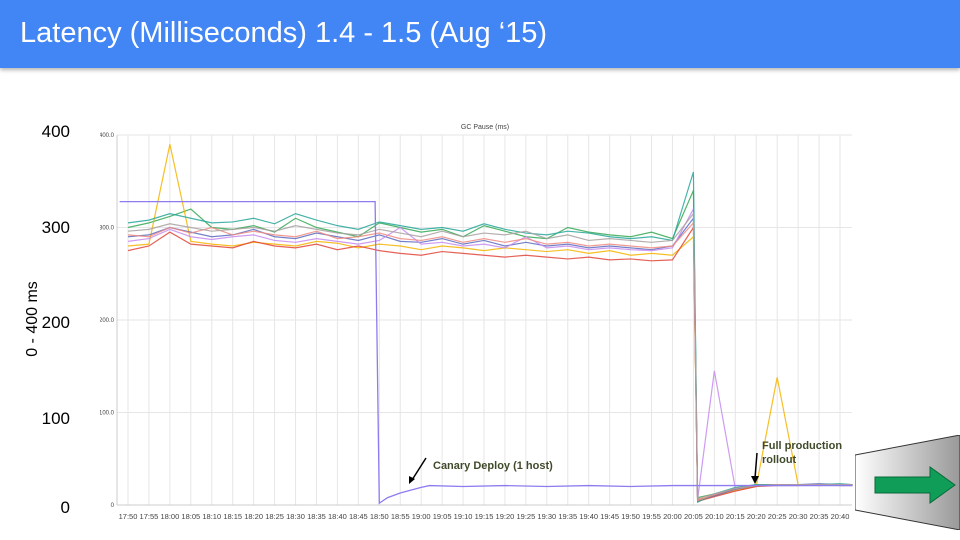  Describe the element at coordinates (32, 319) in the screenshot. I see `y-axis-title: 0 - 400 ms` at that location.